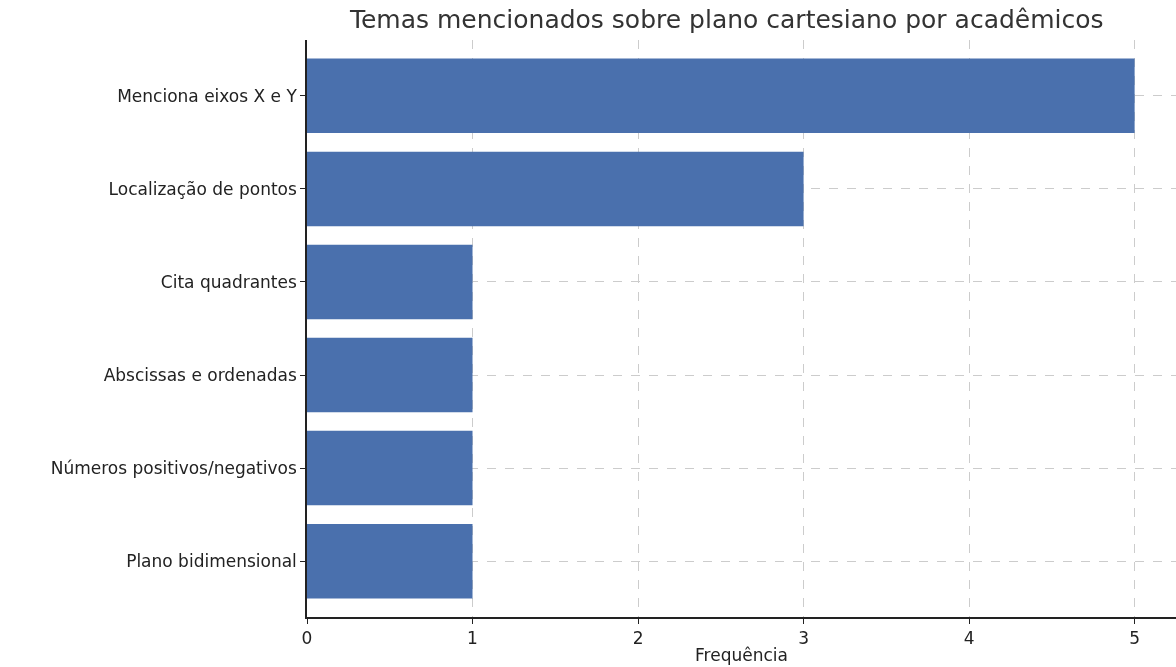 Image resolution: width=1176 pixels, height=667 pixels. What do you see at coordinates (200, 374) in the screenshot?
I see `y-tick-label: Abscissas e ordenadas` at bounding box center [200, 374].